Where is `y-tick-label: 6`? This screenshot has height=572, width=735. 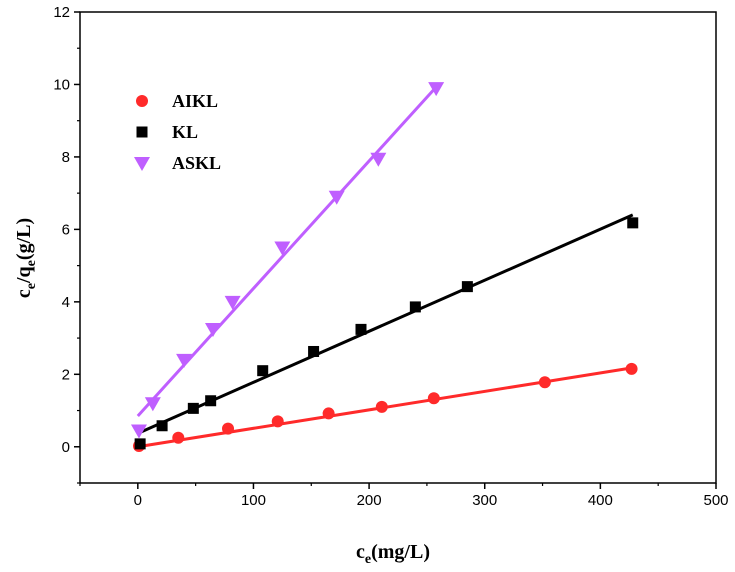 y-tick-label: 6 is located at coordinates (66, 229).